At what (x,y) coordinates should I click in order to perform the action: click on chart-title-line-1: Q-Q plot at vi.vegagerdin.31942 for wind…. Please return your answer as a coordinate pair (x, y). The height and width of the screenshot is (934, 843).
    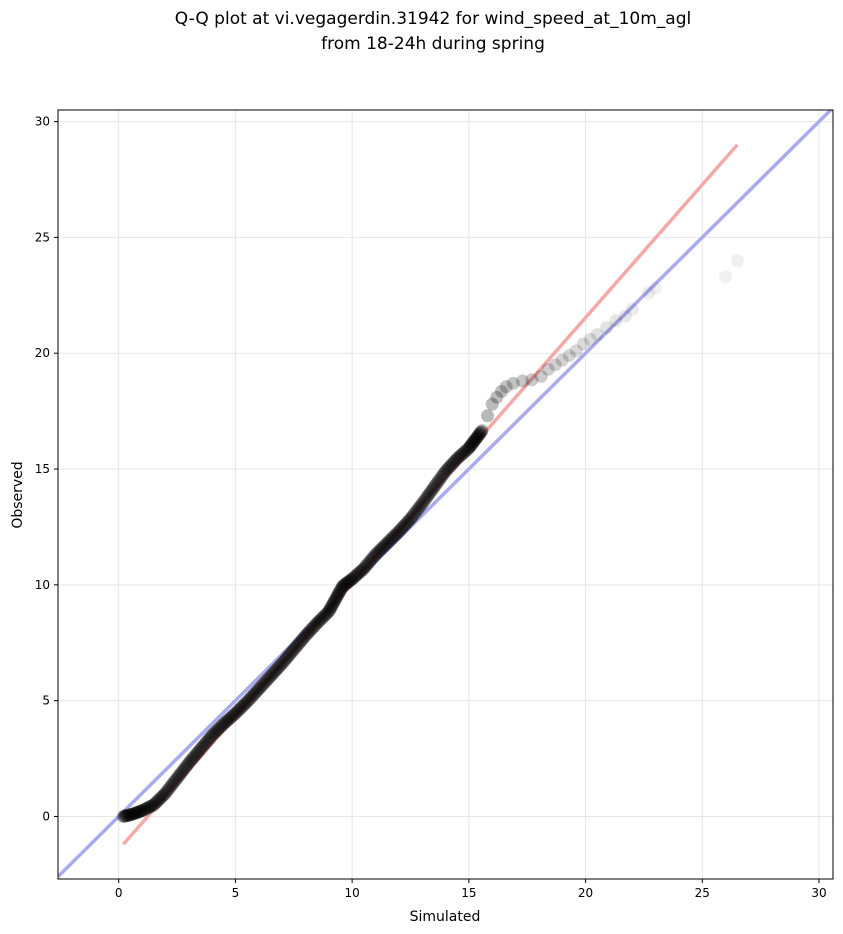
    Looking at the image, I should click on (433, 19).